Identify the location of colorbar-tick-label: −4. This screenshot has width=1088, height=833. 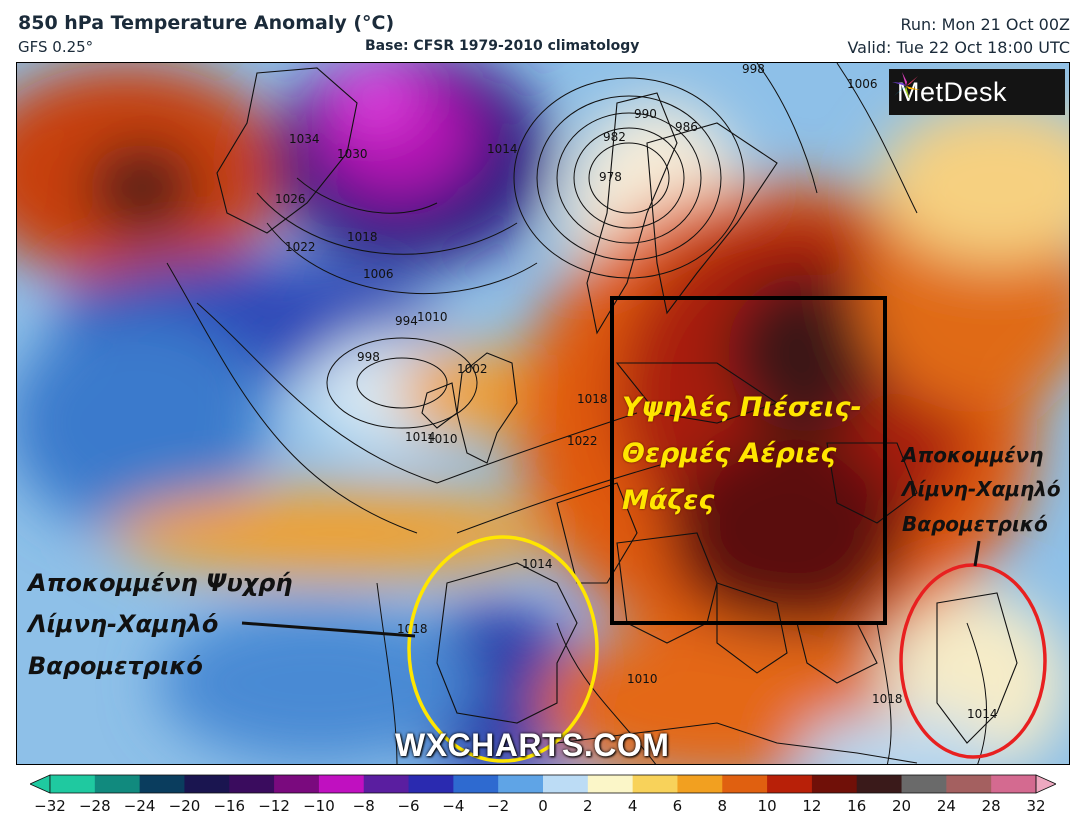
(453, 806).